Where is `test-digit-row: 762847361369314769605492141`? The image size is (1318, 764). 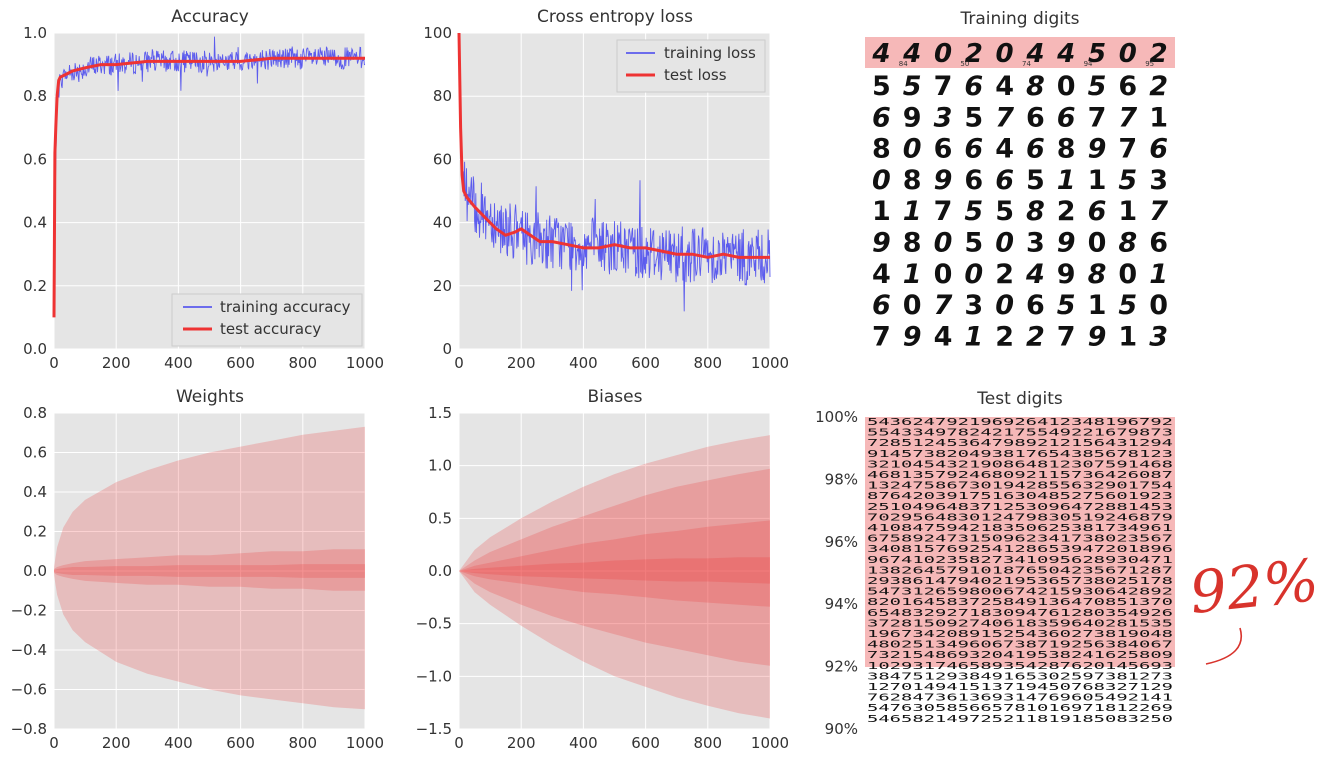
test-digit-row: 762847361369314769605492141 is located at coordinates (1020, 698).